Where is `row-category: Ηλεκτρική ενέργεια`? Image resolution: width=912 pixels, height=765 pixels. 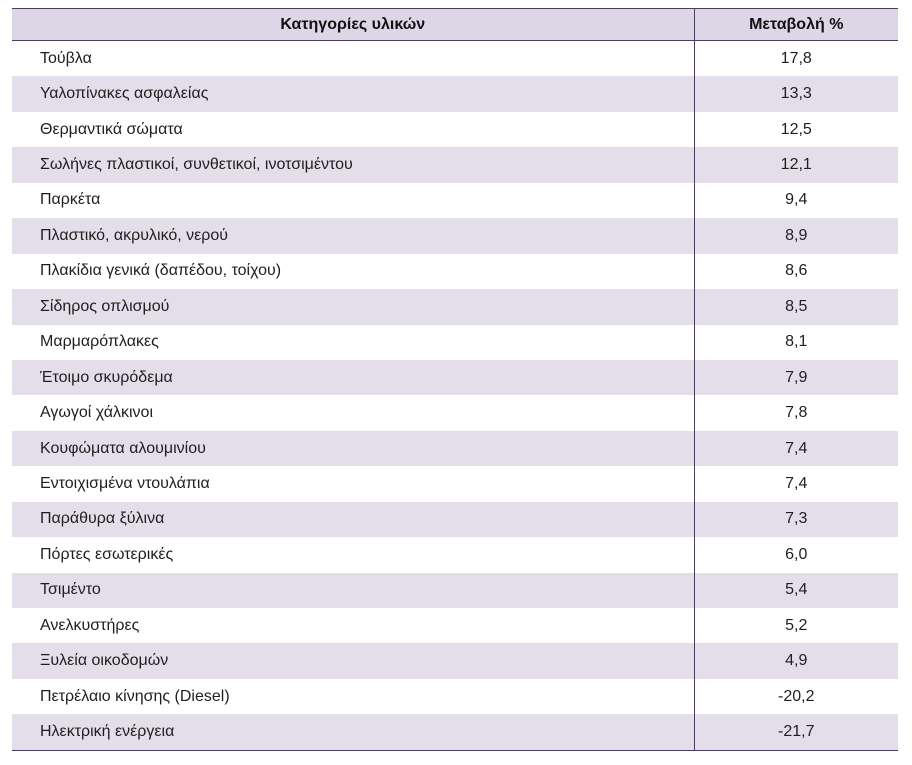
row-category: Ηλεκτρική ενέργεια is located at coordinates (353, 732).